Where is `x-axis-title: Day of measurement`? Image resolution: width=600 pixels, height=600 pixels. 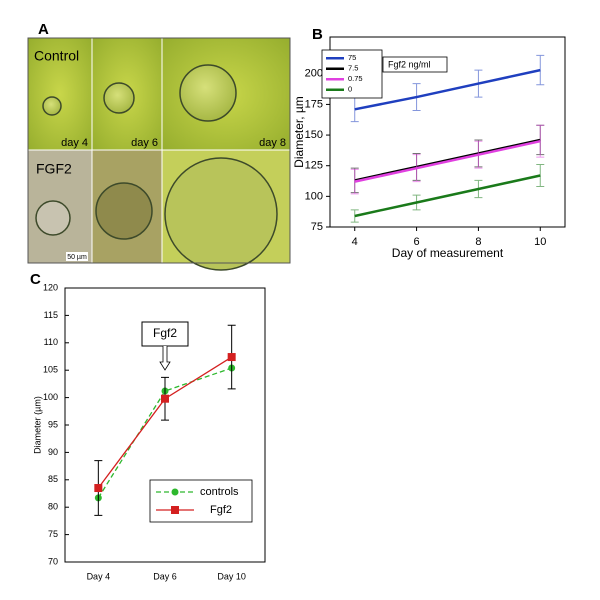 x-axis-title: Day of measurement is located at coordinates (448, 253).